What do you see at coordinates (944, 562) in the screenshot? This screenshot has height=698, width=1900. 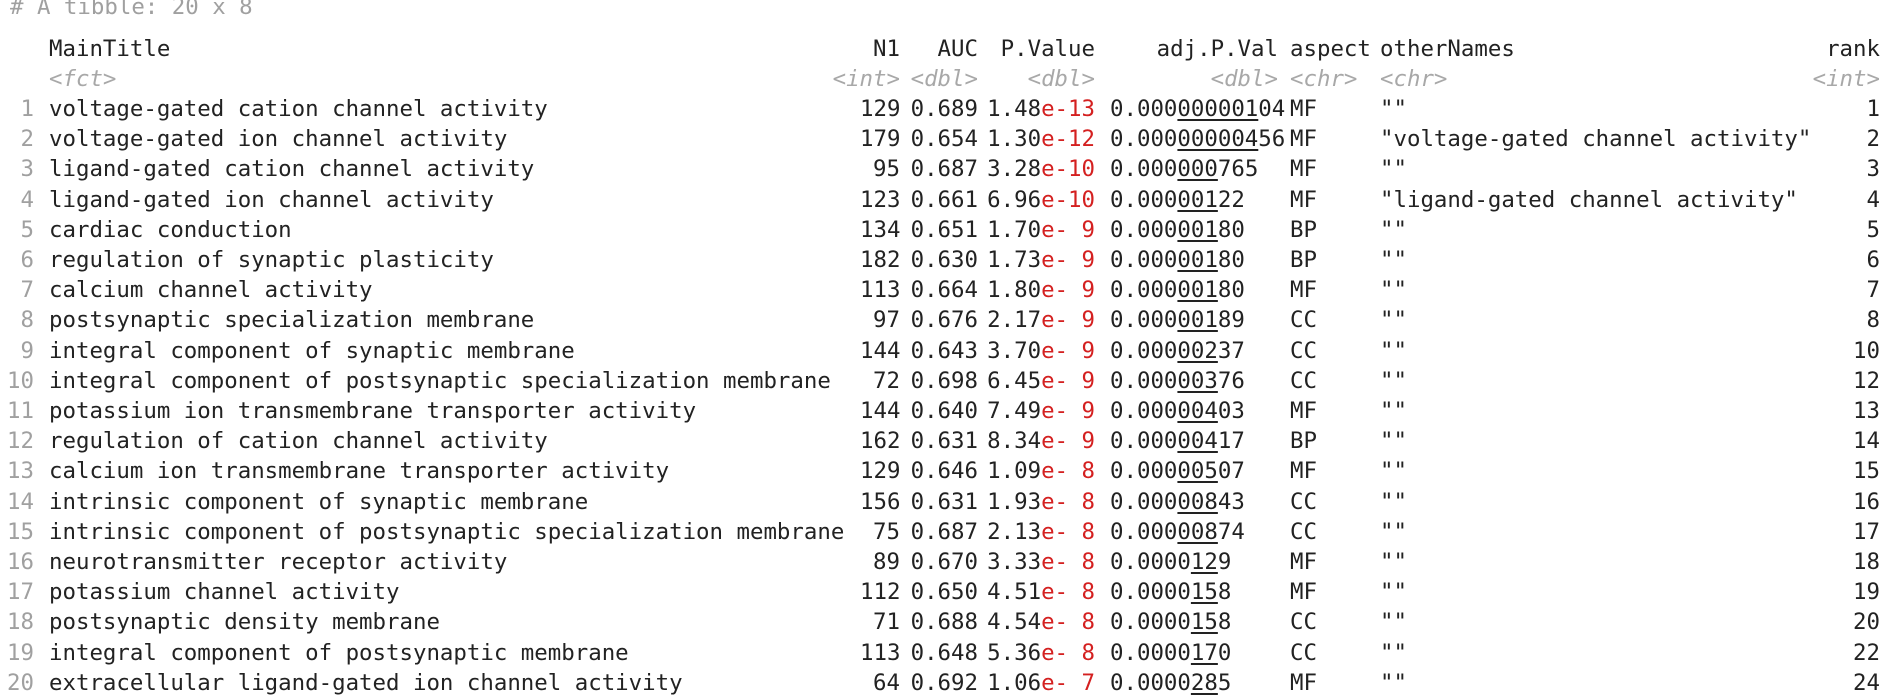 I see `cell-auc: 0.670` at bounding box center [944, 562].